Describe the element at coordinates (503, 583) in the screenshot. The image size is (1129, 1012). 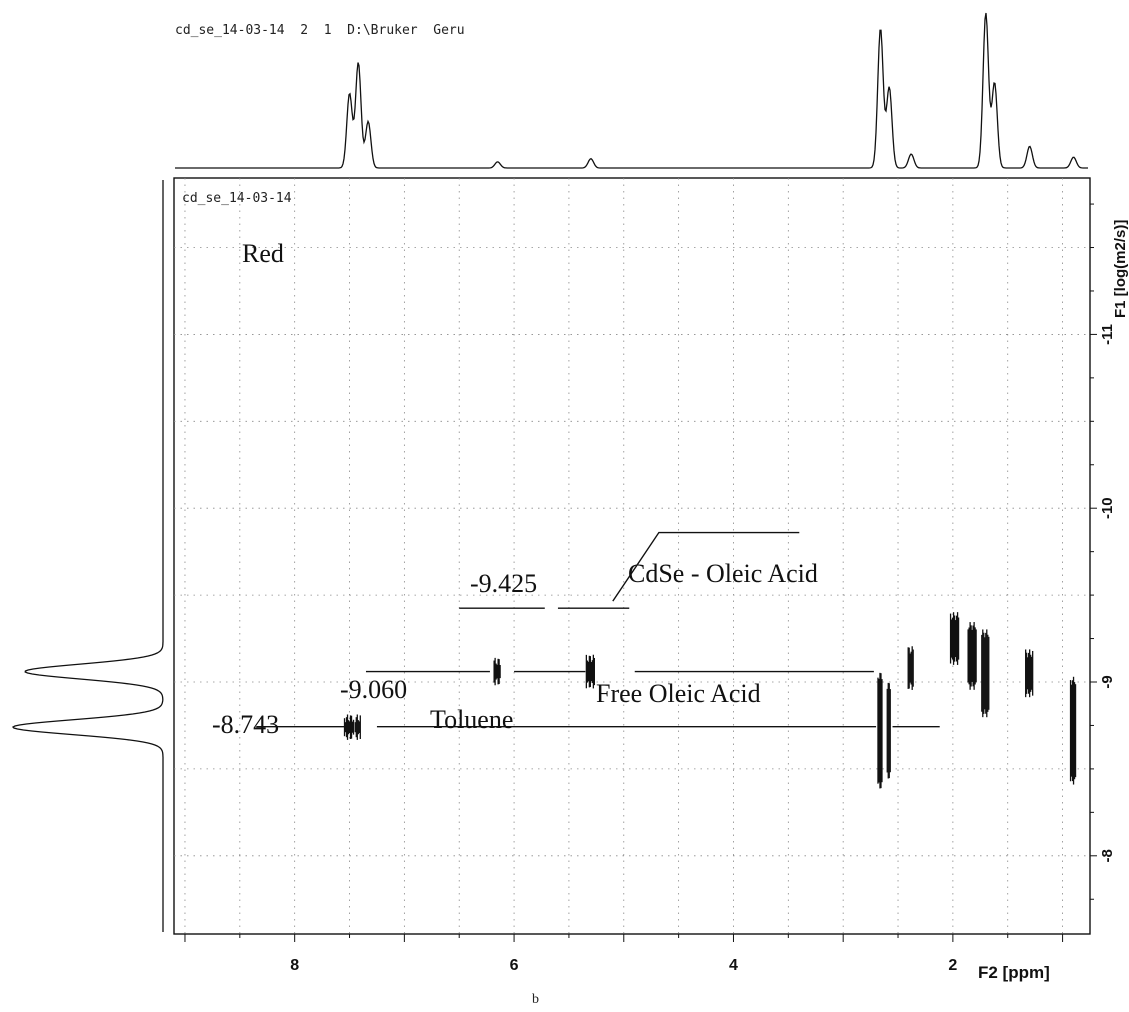
I see `annotation-value: -9.425` at that location.